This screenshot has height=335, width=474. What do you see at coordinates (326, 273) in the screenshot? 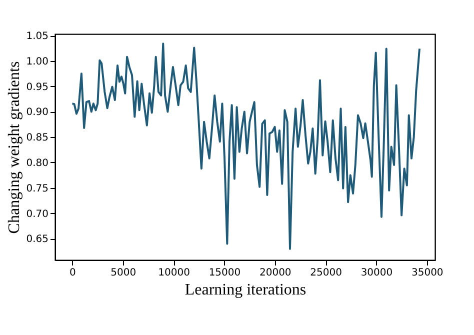
I see `x-tick-label: 25000` at bounding box center [326, 273].